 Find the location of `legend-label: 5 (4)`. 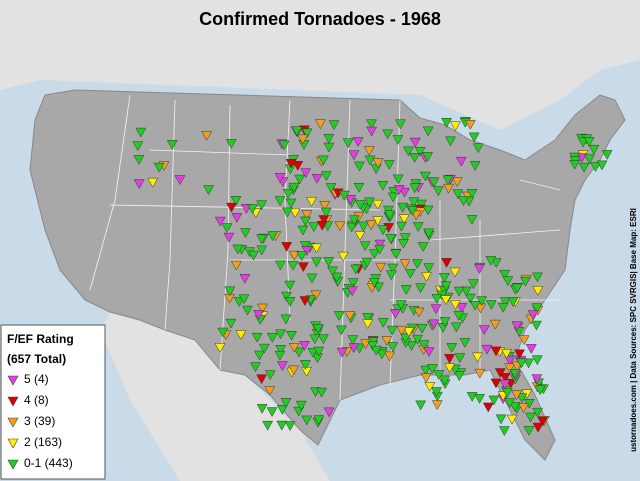

legend-label: 5 (4) is located at coordinates (36, 379).